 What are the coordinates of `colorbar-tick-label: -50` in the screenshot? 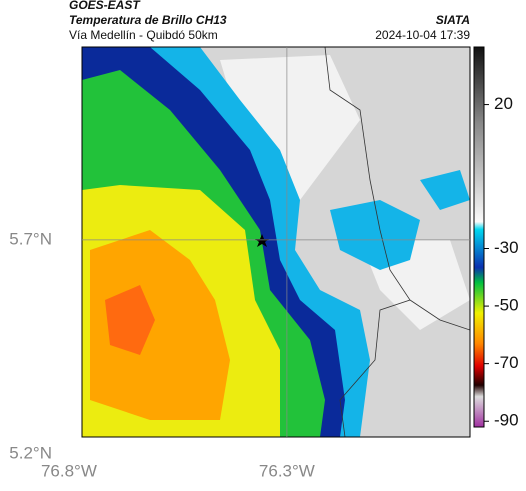 It's located at (506, 305).